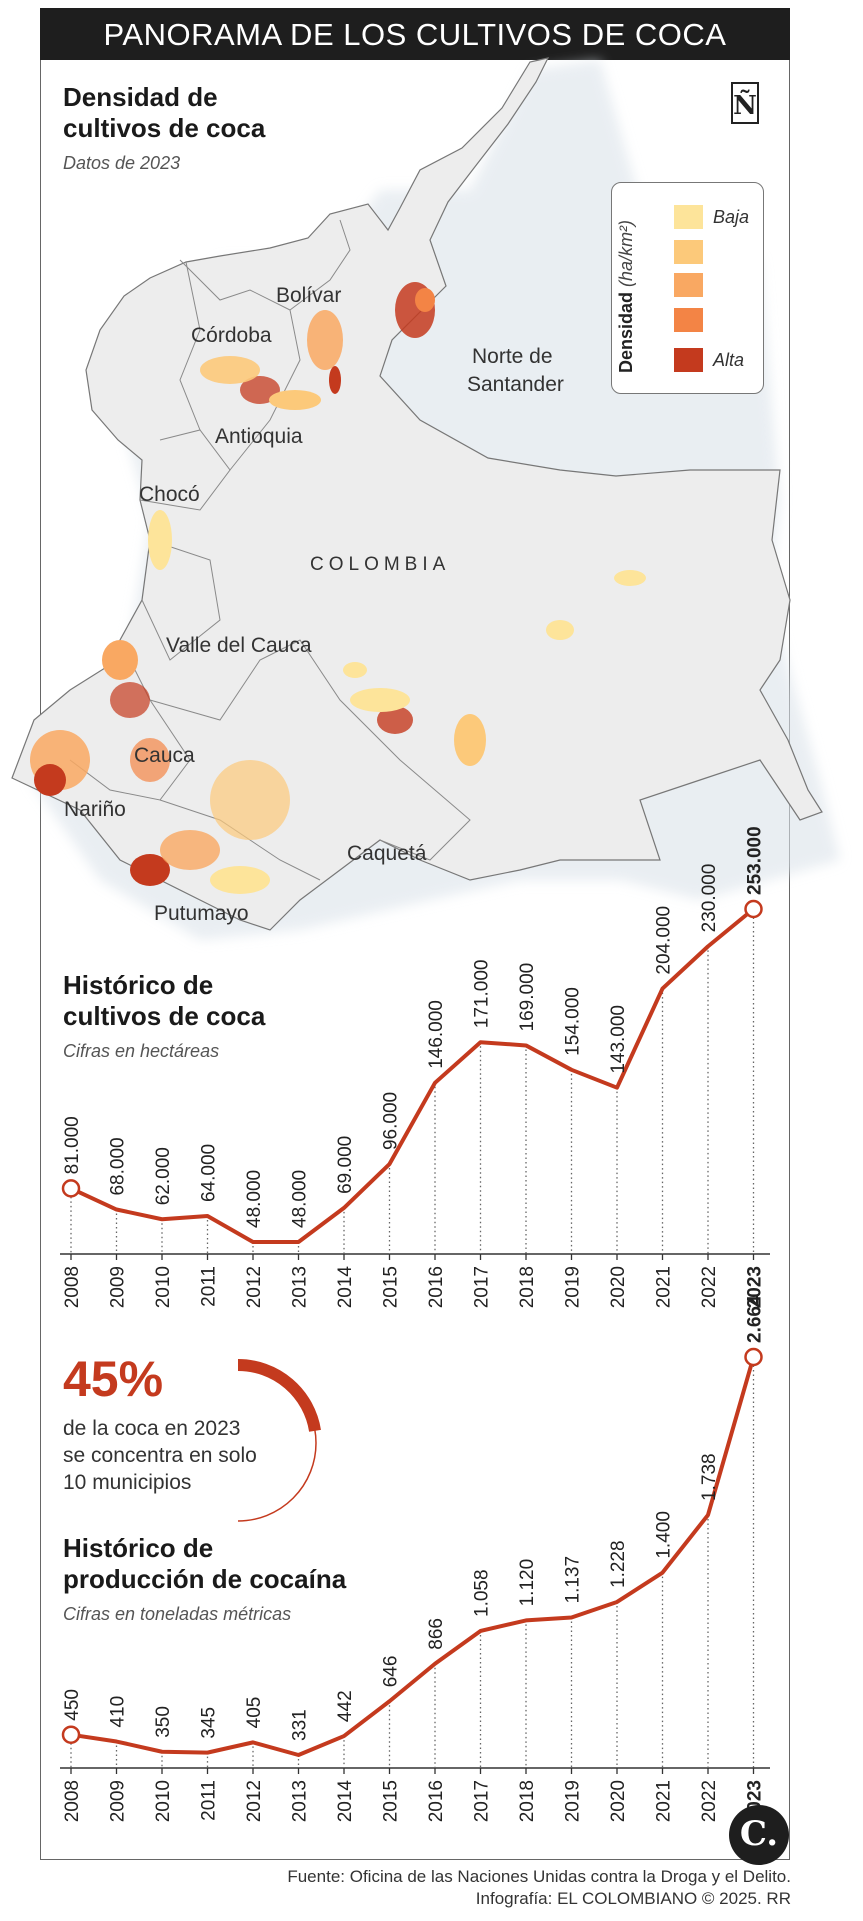  I want to click on cocaine-x-tick-label: 2011, so click(209, 1800).